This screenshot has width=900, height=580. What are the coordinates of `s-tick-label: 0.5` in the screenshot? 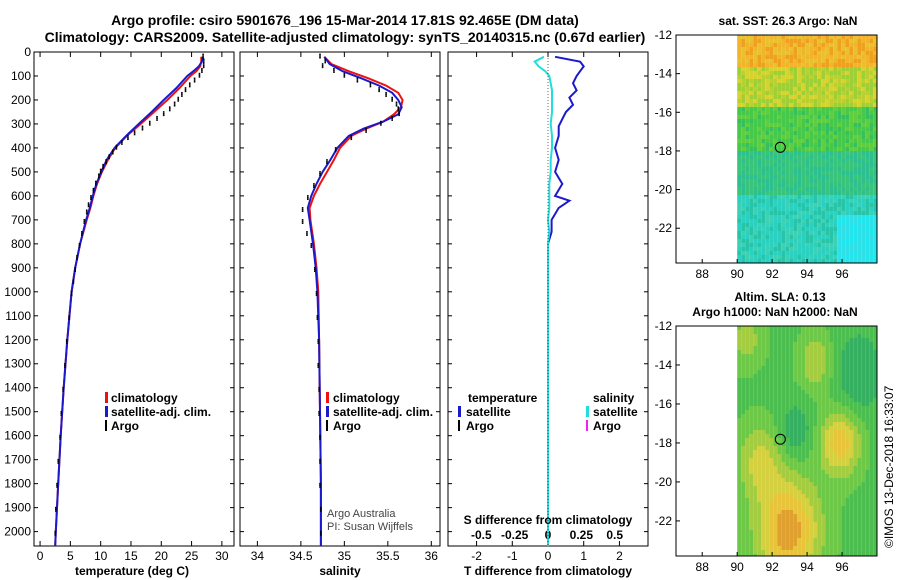 It's located at (614, 535).